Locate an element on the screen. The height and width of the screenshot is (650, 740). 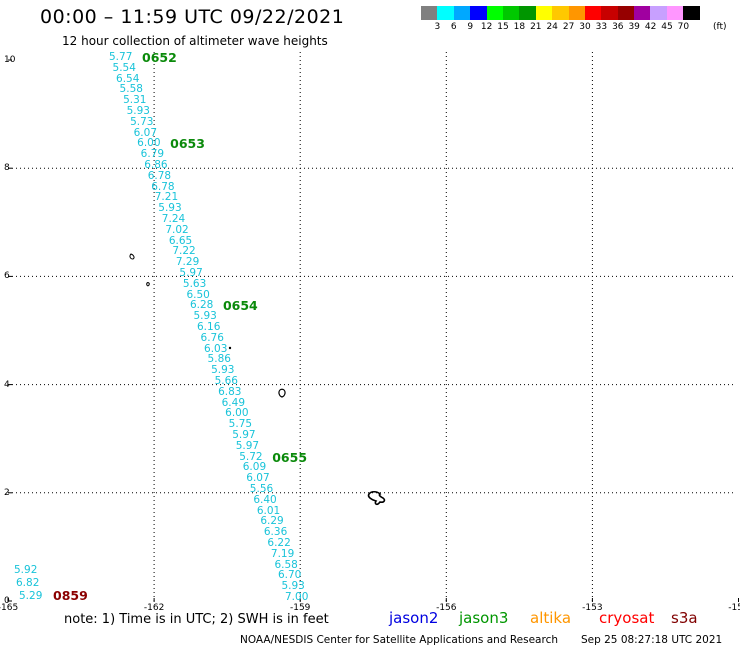
color-scale-label: 21 is located at coordinates (536, 27).